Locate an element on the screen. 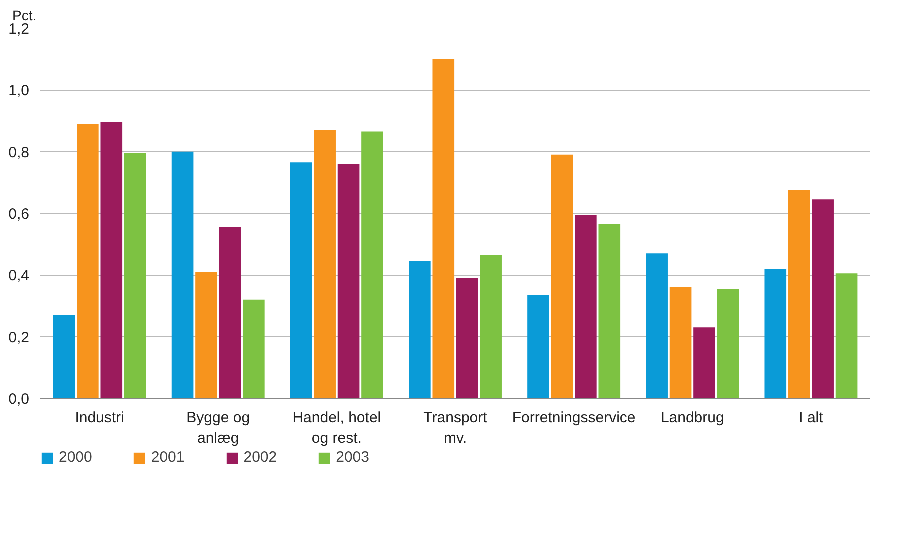  y-tick-label: 0,4 is located at coordinates (19, 276).